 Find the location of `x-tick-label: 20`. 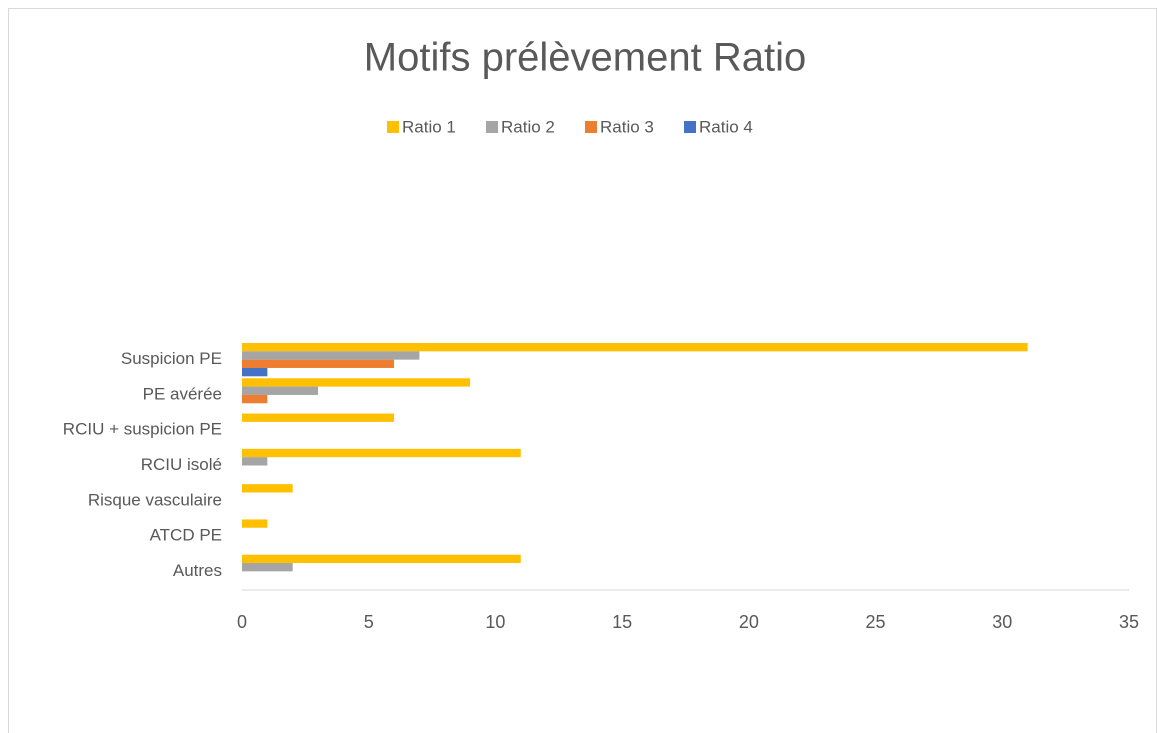

x-tick-label: 20 is located at coordinates (749, 622).